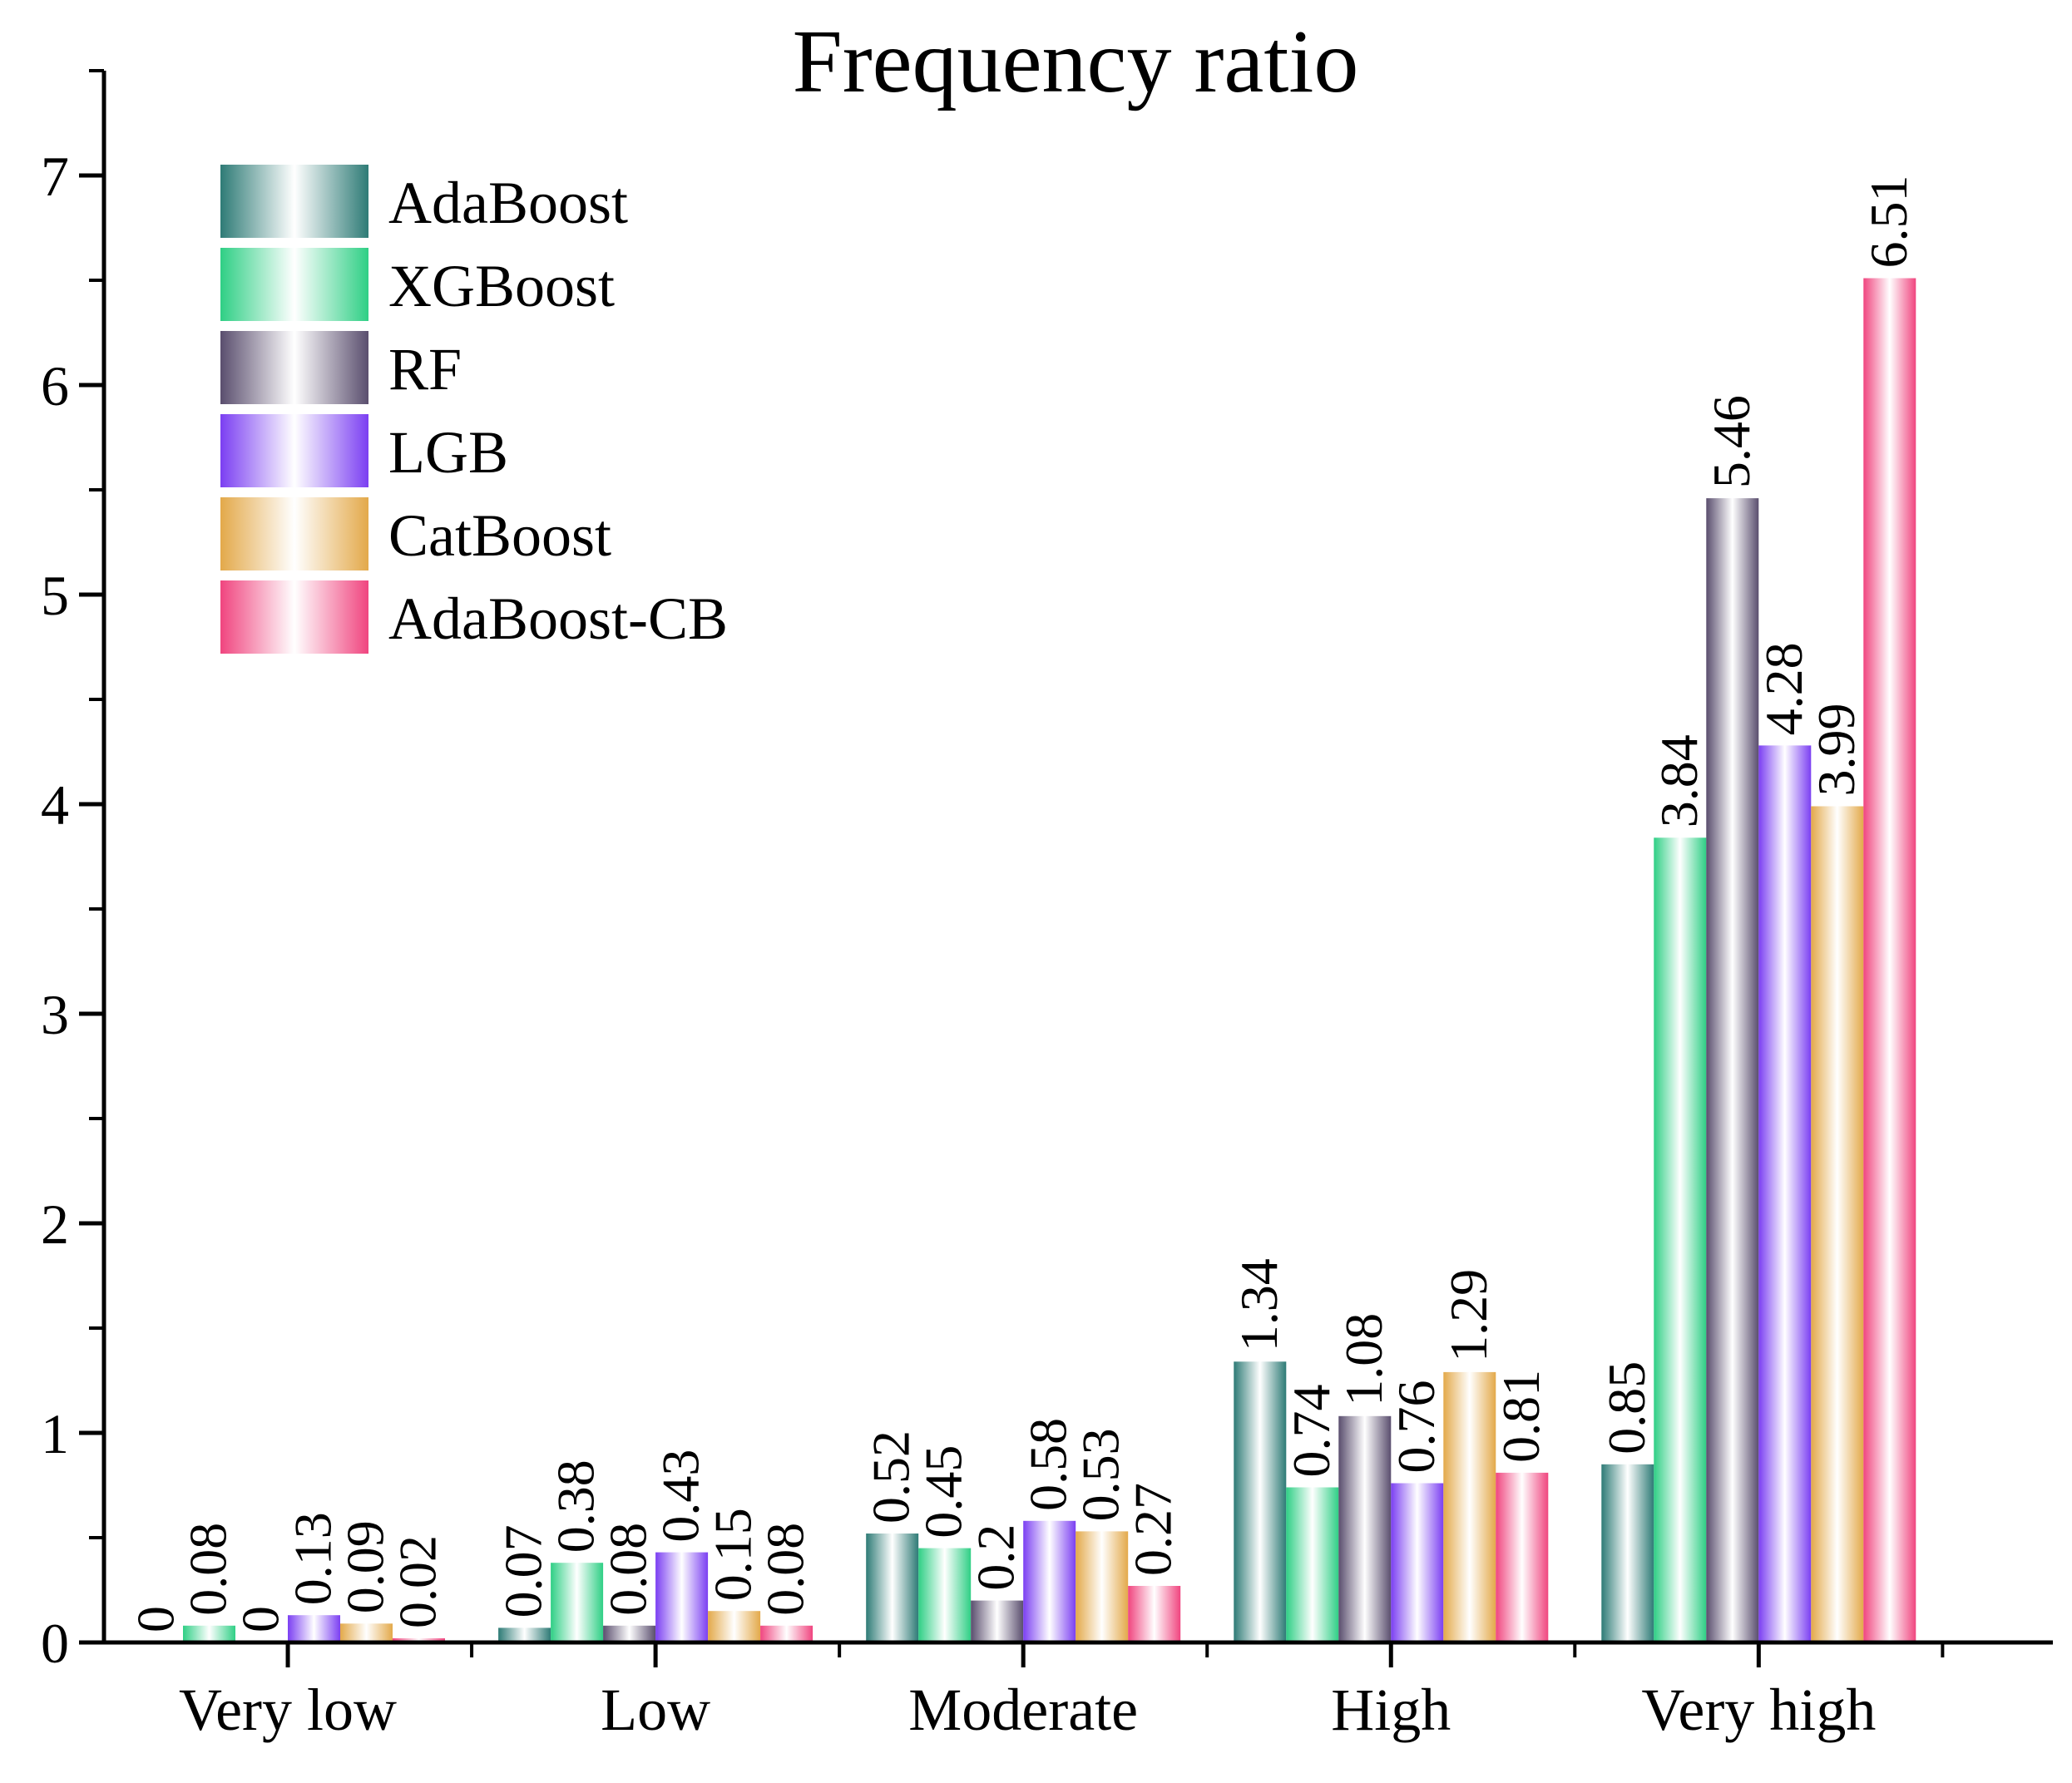  Describe the element at coordinates (1023, 1710) in the screenshot. I see `x-tick-label: Moderate` at that location.